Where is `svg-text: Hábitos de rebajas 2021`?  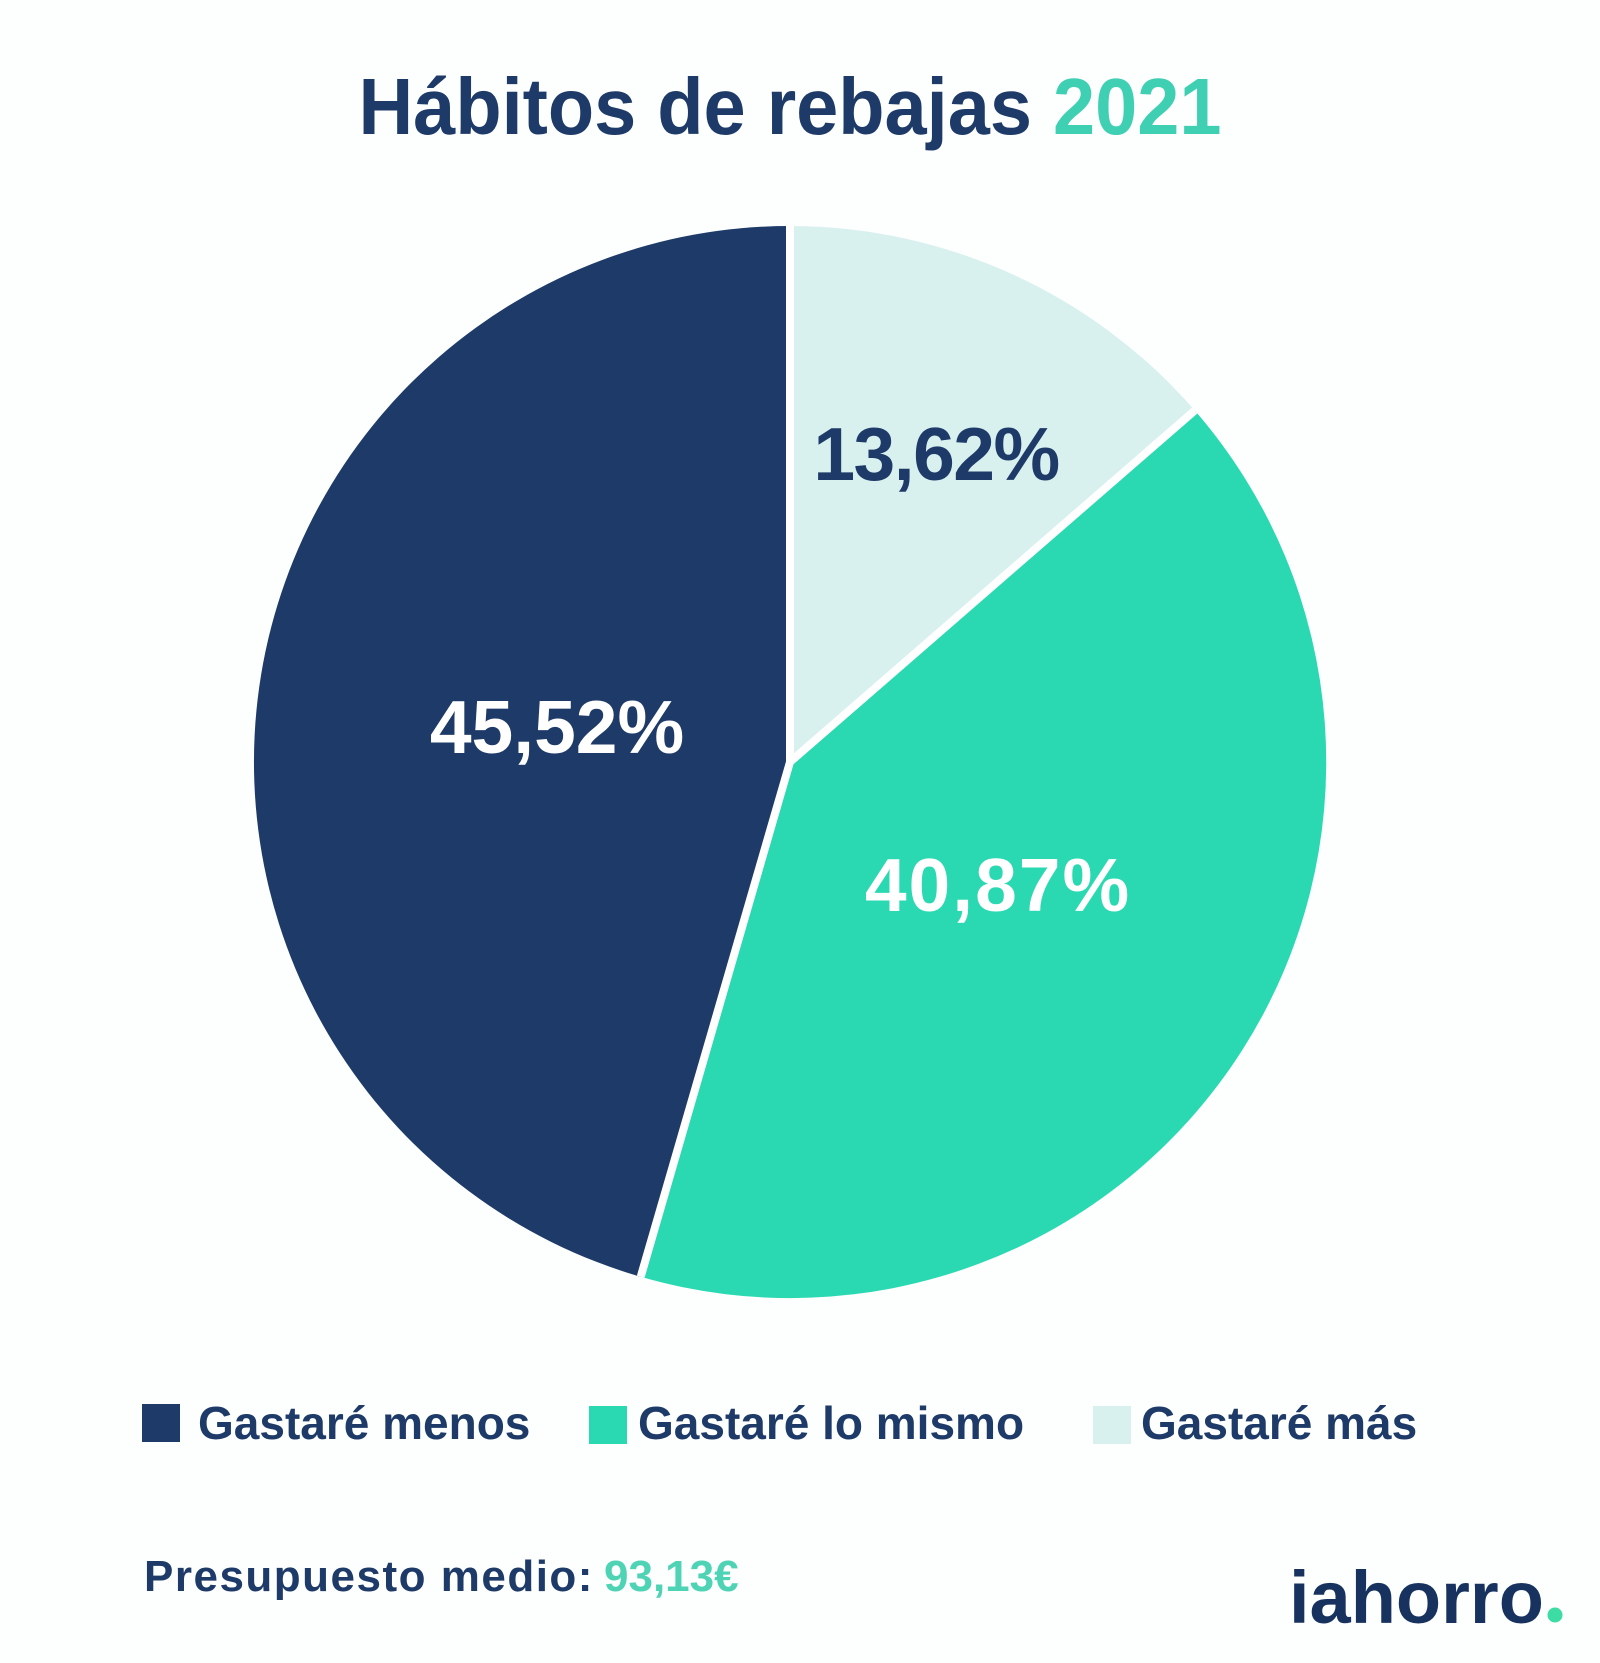 svg-text: Hábitos de rebajas 2021 is located at coordinates (790, 106).